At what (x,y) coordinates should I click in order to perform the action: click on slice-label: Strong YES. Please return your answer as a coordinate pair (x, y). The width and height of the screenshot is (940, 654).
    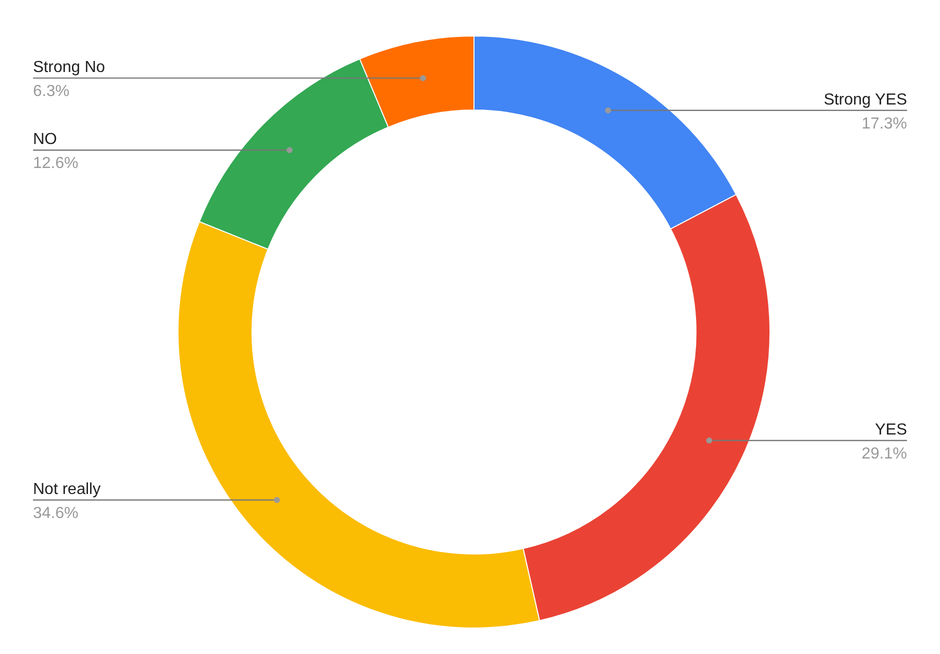
    Looking at the image, I should click on (865, 99).